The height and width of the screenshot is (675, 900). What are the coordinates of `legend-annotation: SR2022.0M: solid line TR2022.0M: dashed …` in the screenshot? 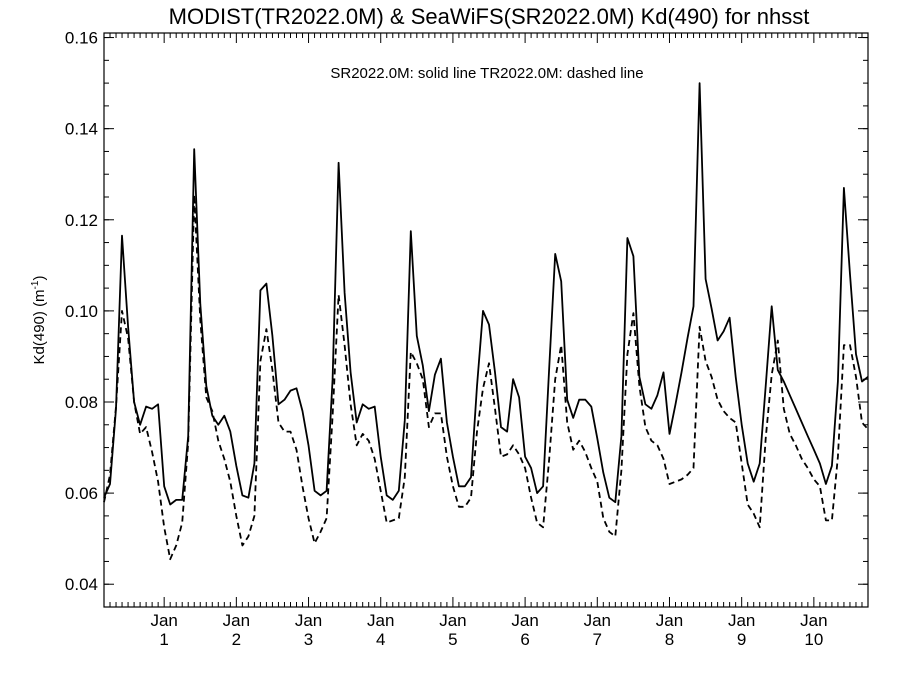 It's located at (486, 73).